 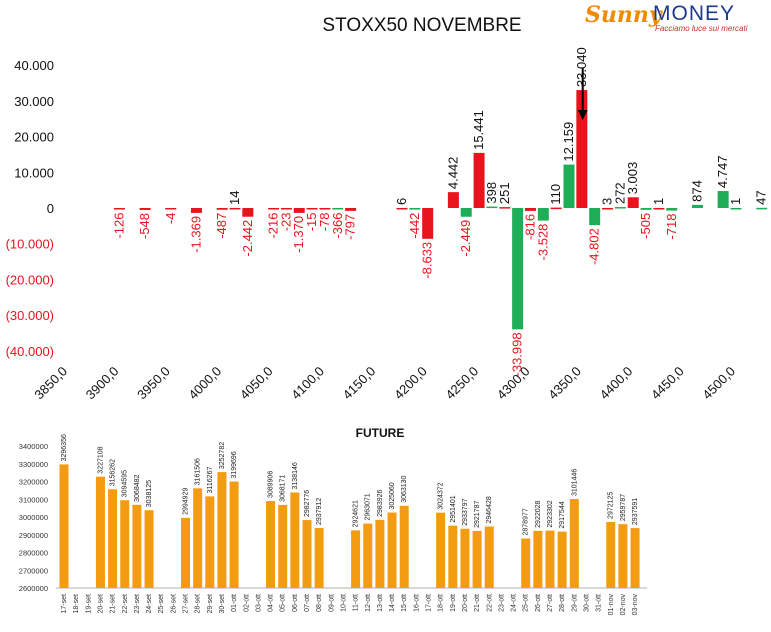 What do you see at coordinates (247, 238) in the screenshot?
I see `bar-data-label: -2.442` at bounding box center [247, 238].